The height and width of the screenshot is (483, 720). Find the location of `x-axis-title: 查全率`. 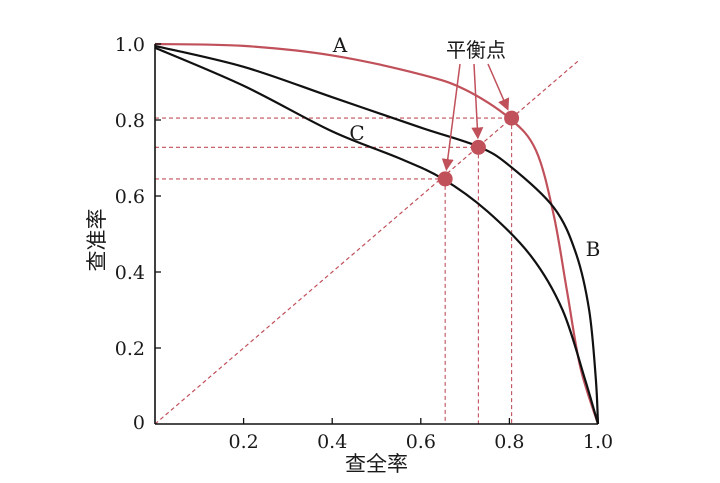

x-axis-title: 查全率 is located at coordinates (376, 464).